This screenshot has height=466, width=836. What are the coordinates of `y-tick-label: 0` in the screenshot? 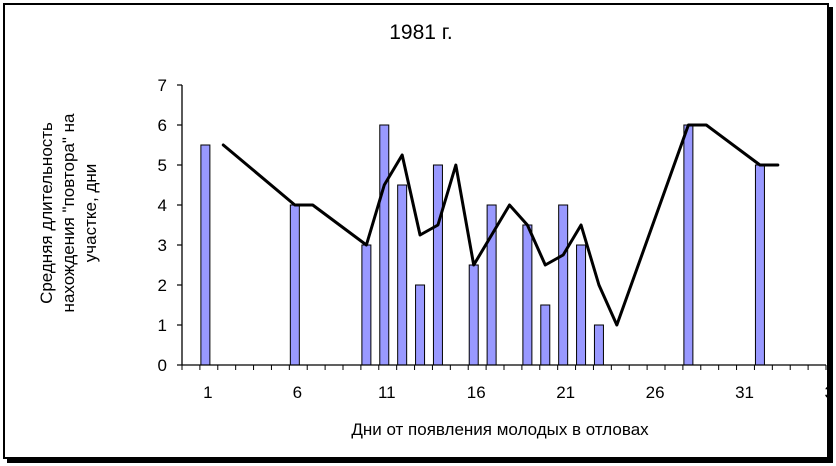 It's located at (162, 365).